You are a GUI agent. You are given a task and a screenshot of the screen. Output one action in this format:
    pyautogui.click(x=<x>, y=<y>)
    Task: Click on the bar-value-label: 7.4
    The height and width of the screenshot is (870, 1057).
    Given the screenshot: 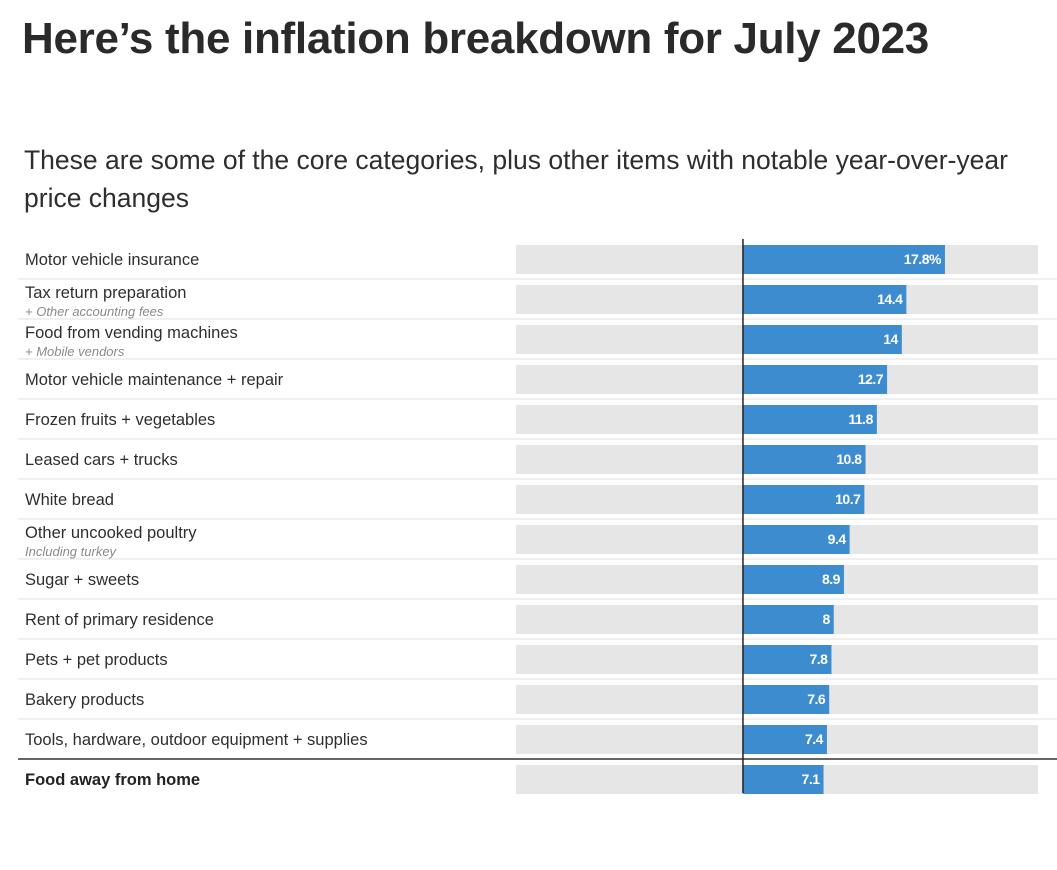 What is the action you would take?
    pyautogui.click(x=814, y=739)
    